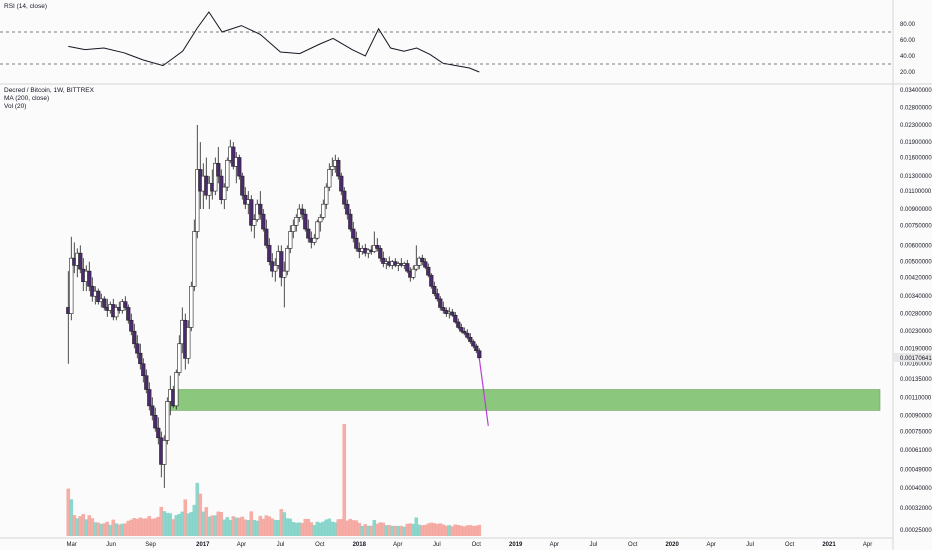 Image resolution: width=932 pixels, height=550 pixels. I want to click on time-tick-label: Jul, so click(437, 545).